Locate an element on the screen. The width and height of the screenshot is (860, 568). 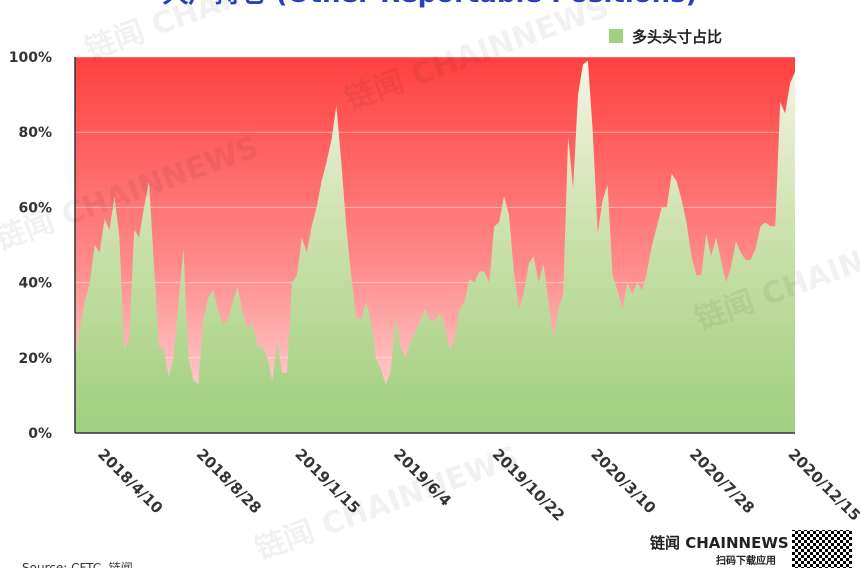
x-tick-label: 2020/7/28 is located at coordinates (722, 481).